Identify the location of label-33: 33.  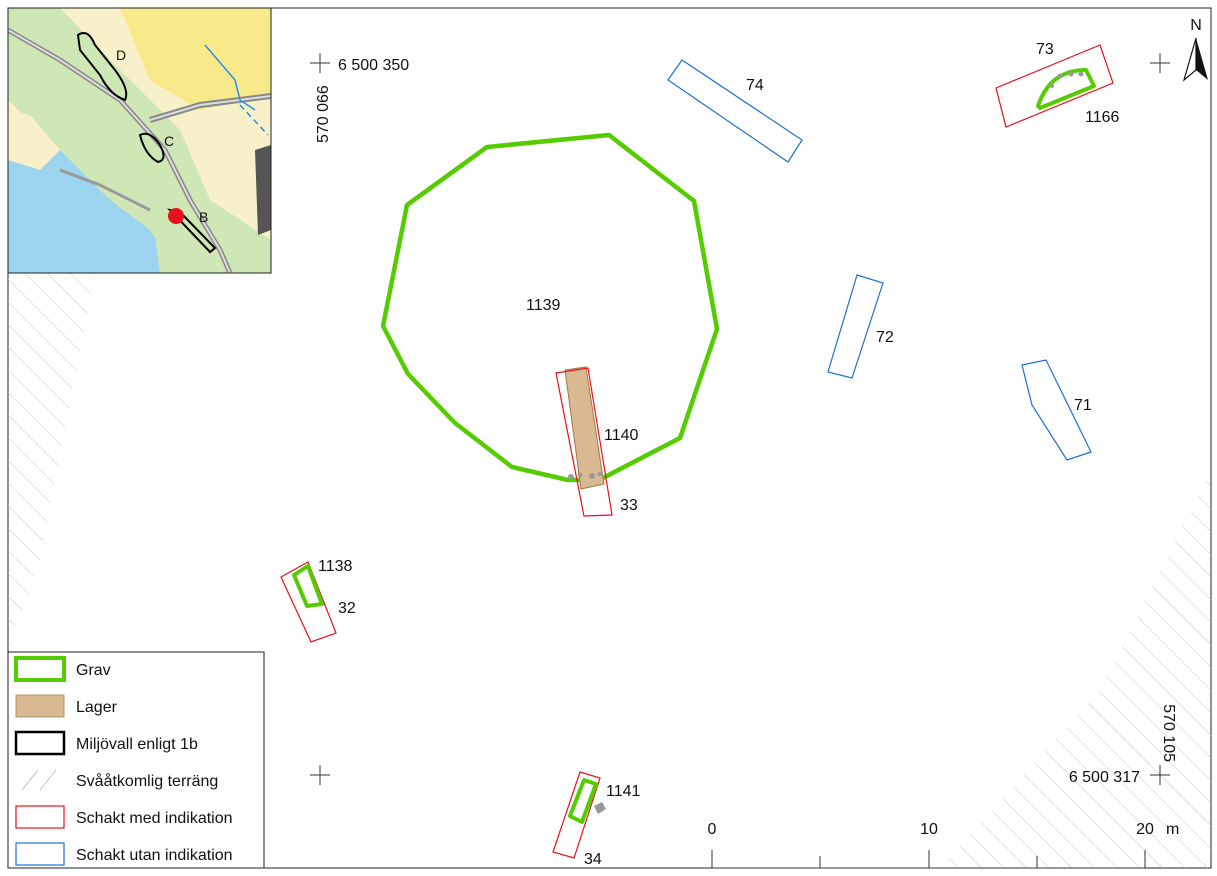
(629, 505).